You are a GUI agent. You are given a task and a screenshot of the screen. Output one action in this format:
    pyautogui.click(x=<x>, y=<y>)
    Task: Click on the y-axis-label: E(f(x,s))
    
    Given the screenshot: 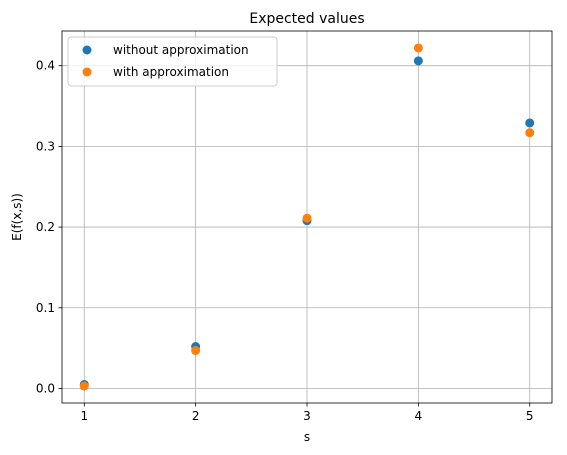 What is the action you would take?
    pyautogui.click(x=17, y=217)
    